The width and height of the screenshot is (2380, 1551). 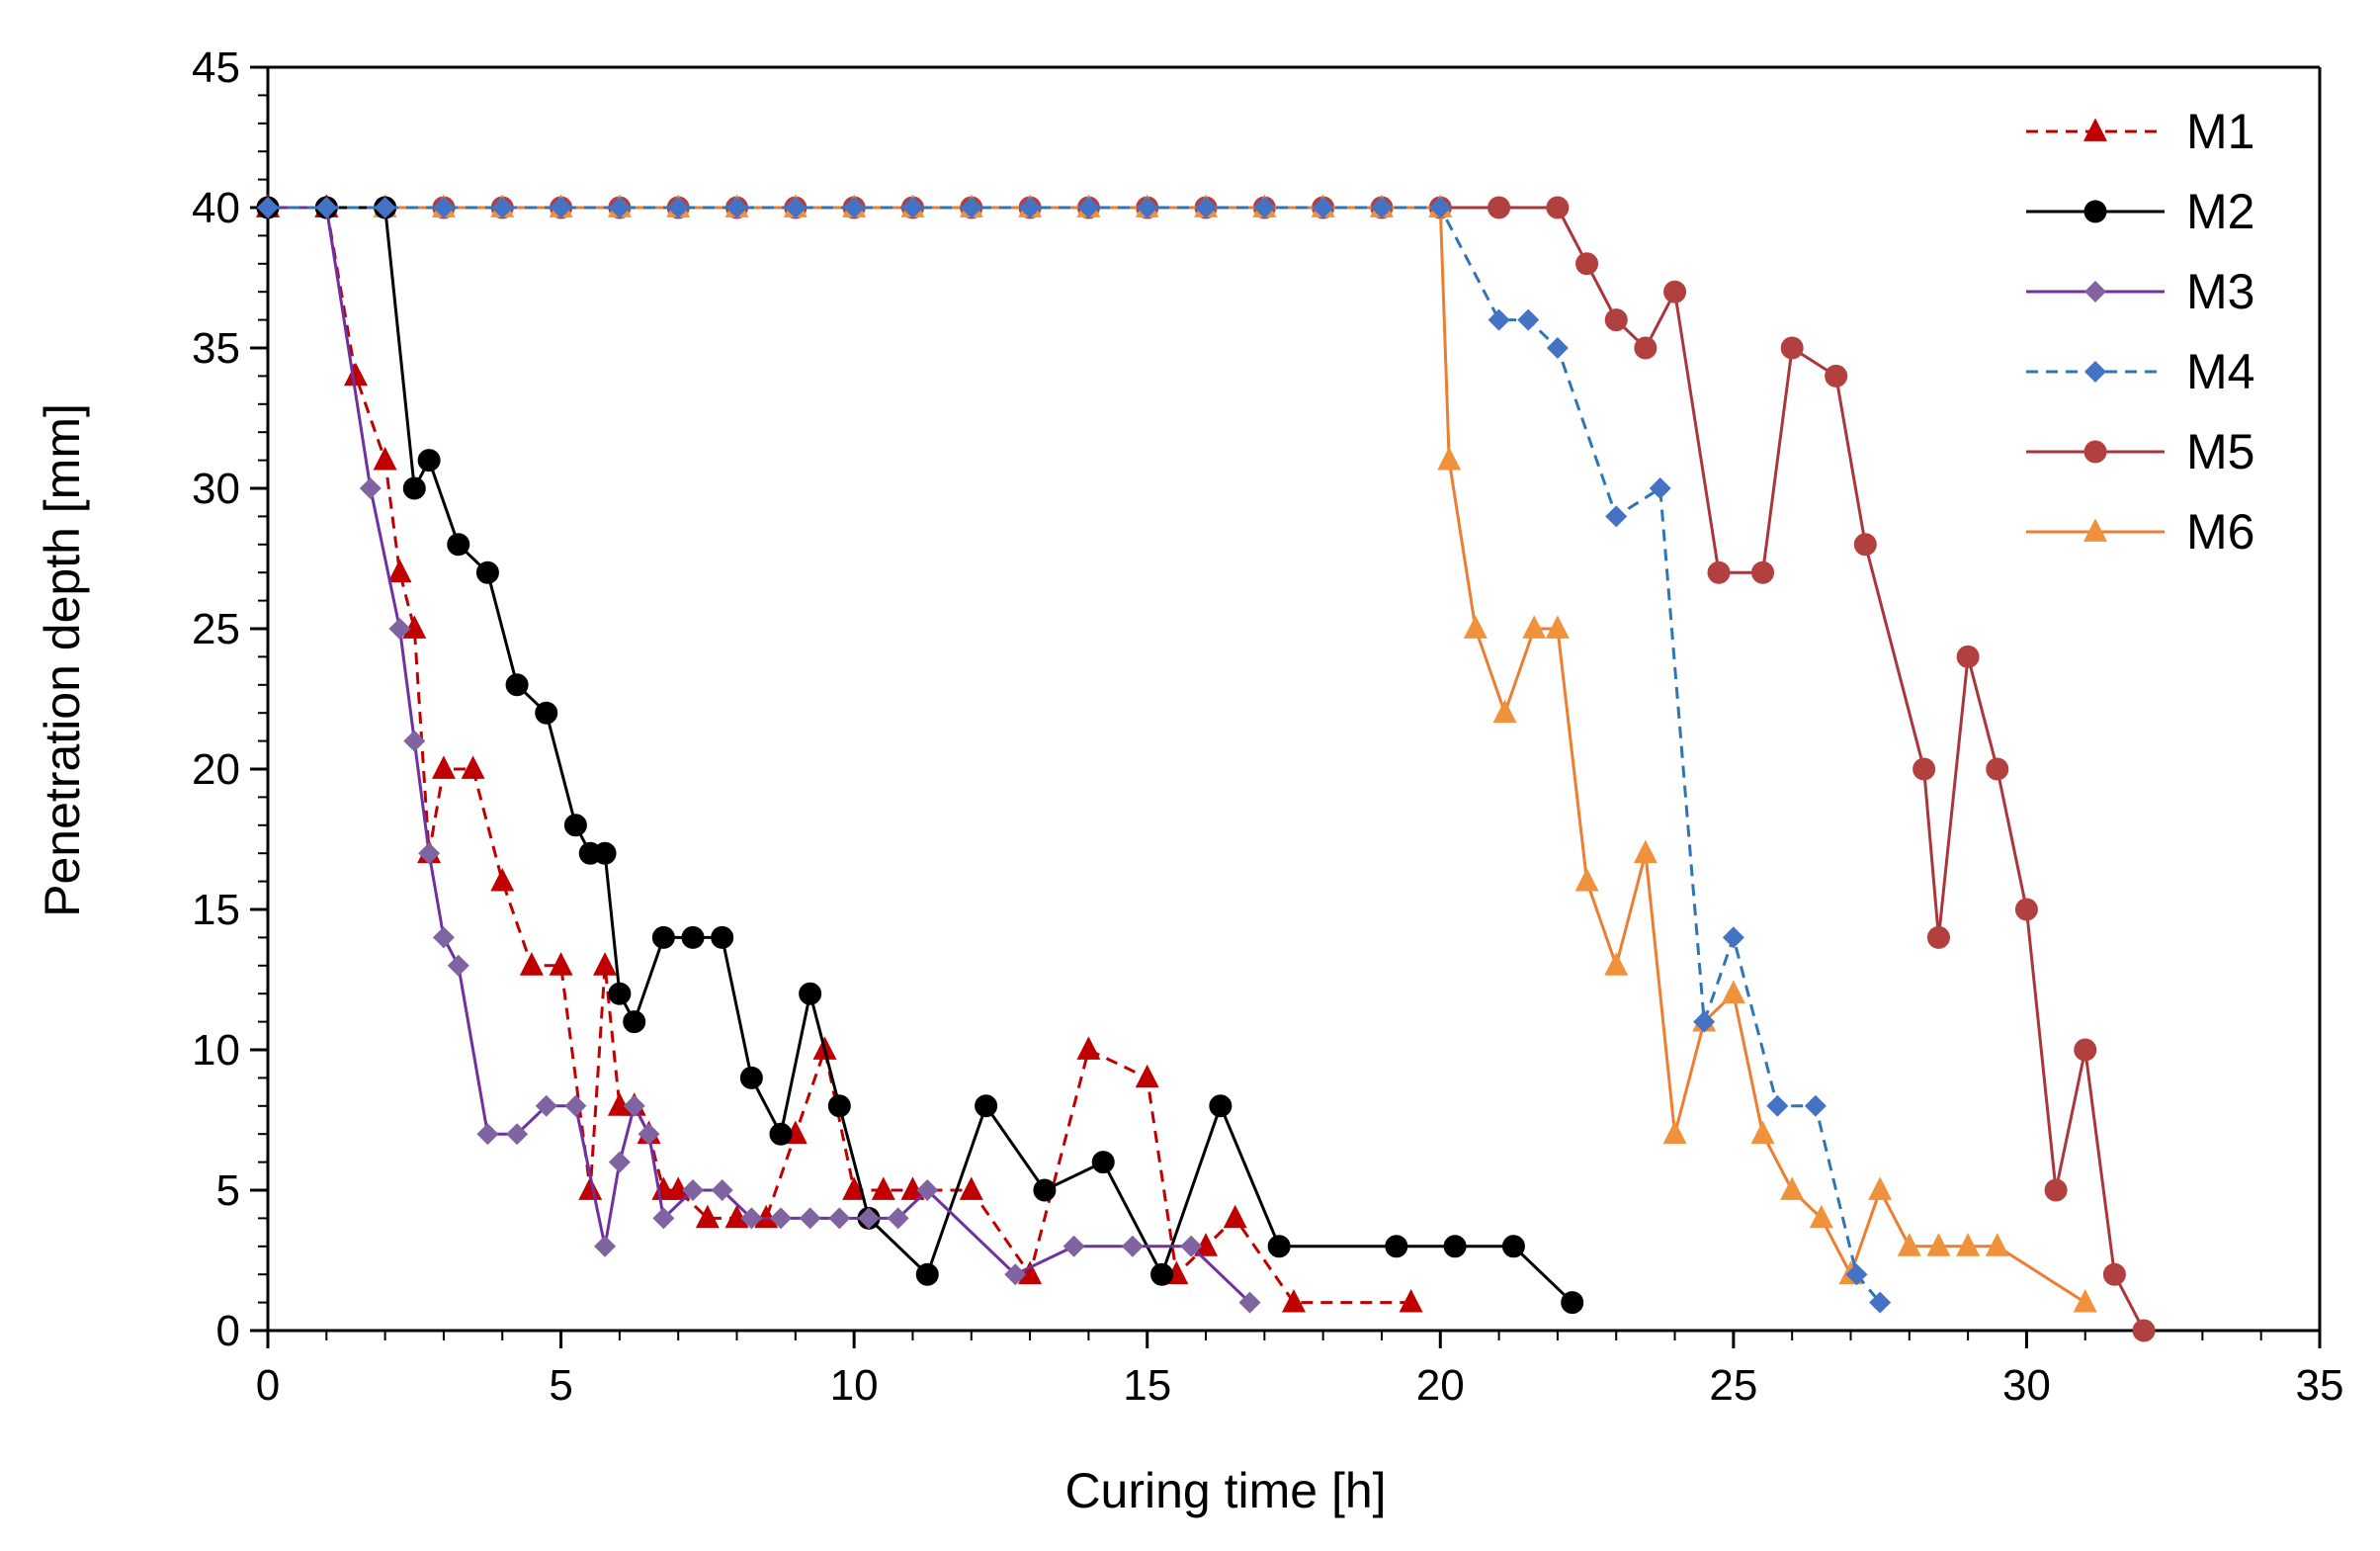 What do you see at coordinates (216, 67) in the screenshot?
I see `y-tick-label: 45` at bounding box center [216, 67].